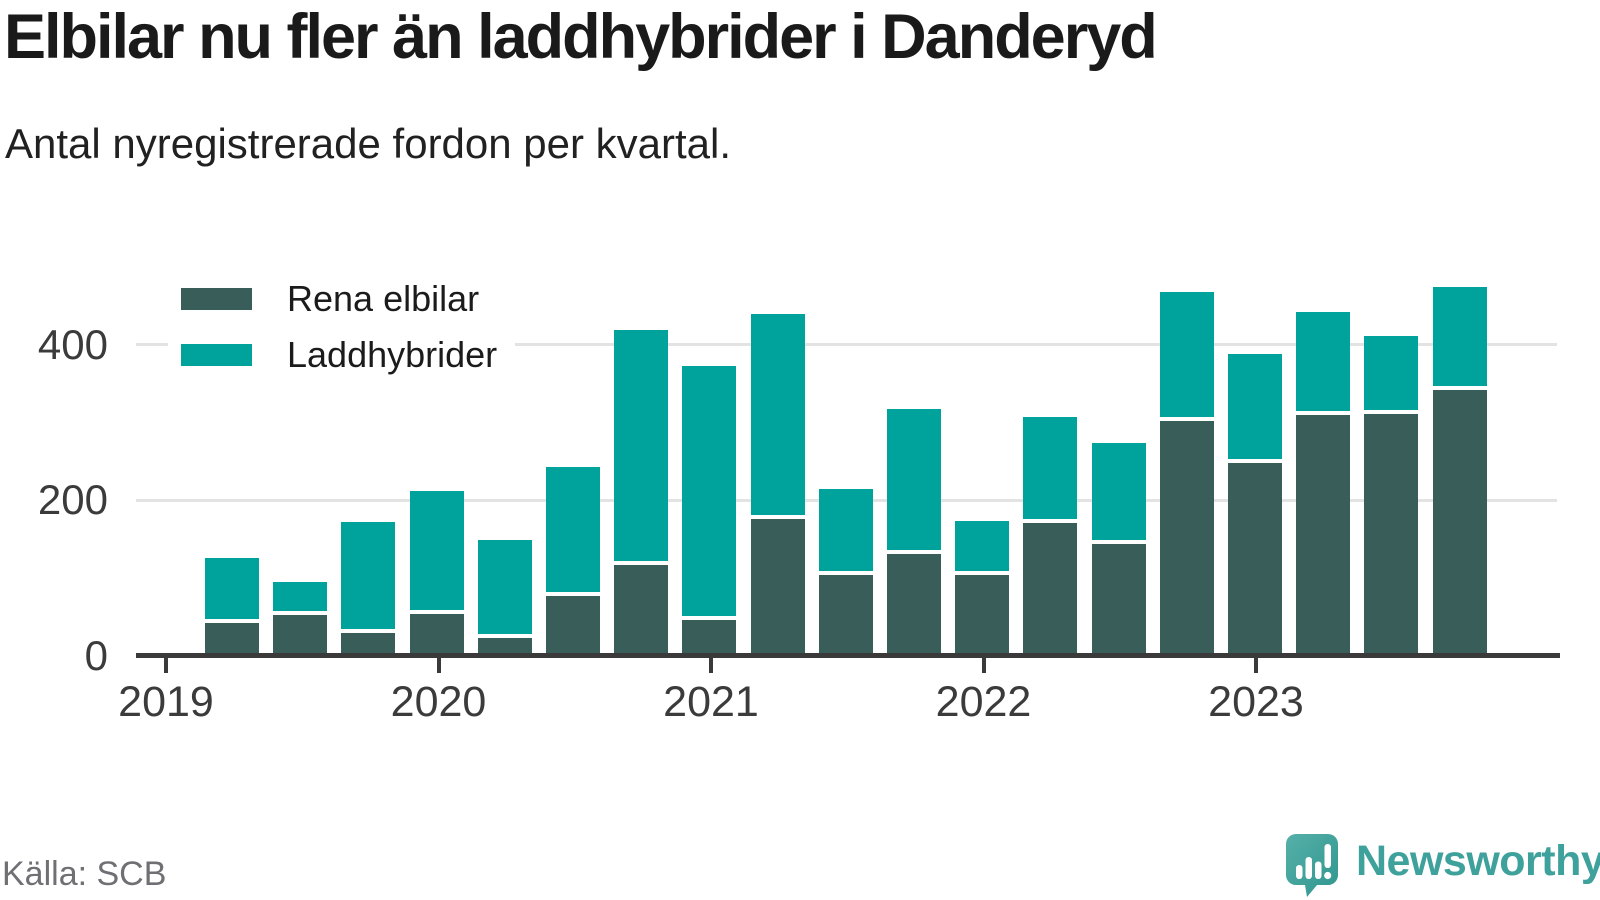 This screenshot has height=900, width=1600. I want to click on x-axis-line, so click(848, 655).